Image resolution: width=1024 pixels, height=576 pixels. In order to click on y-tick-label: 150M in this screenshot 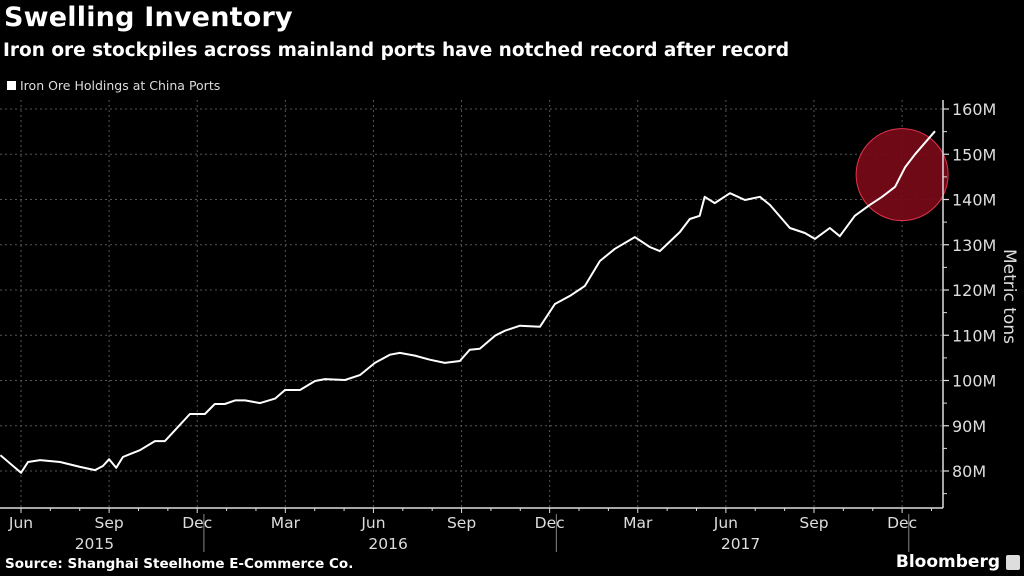, I will do `click(974, 154)`.